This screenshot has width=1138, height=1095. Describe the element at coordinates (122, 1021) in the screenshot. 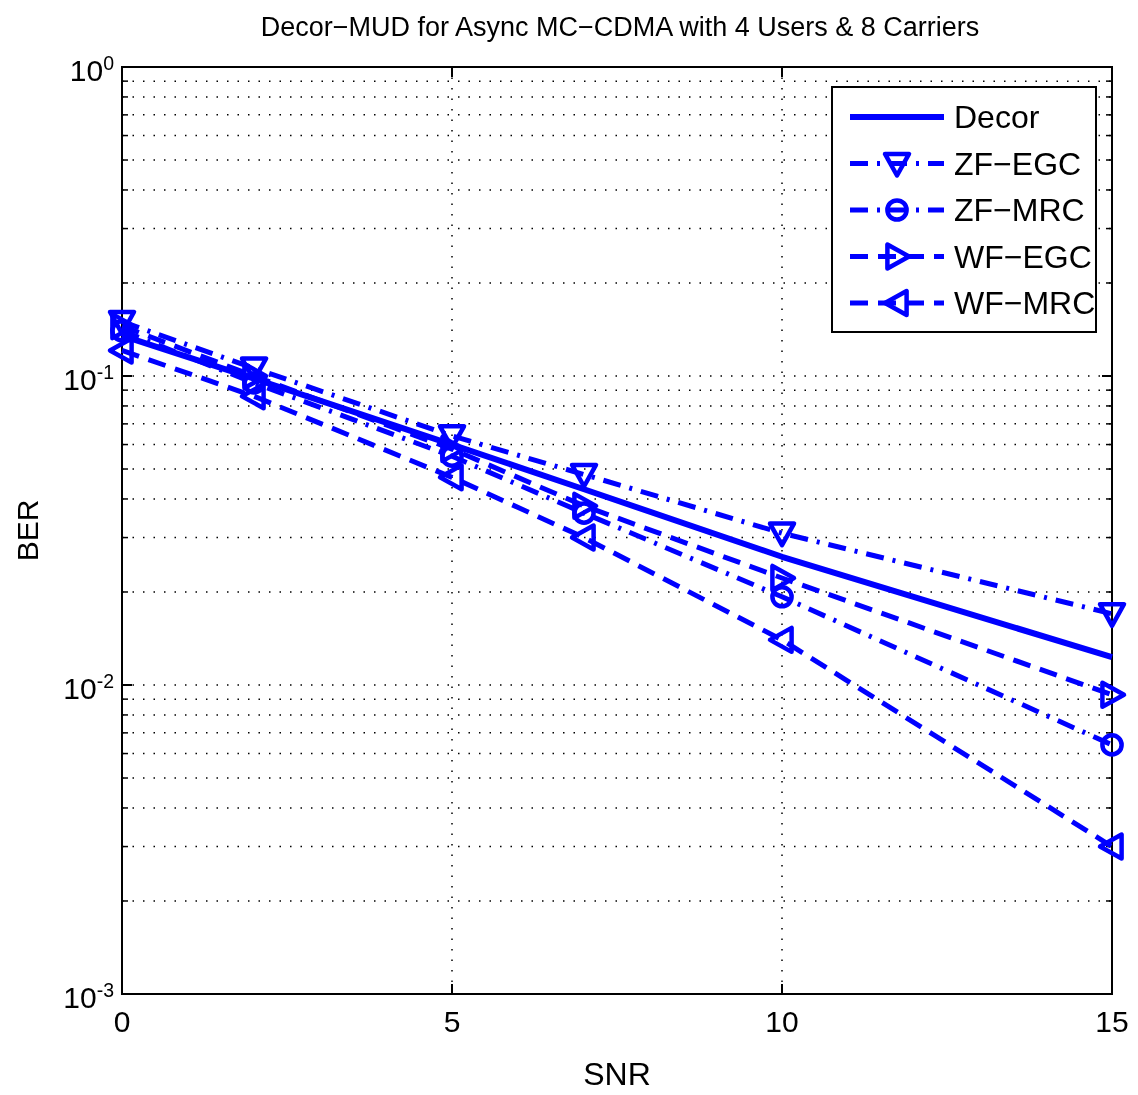

I see `x-tick-label: 0` at that location.